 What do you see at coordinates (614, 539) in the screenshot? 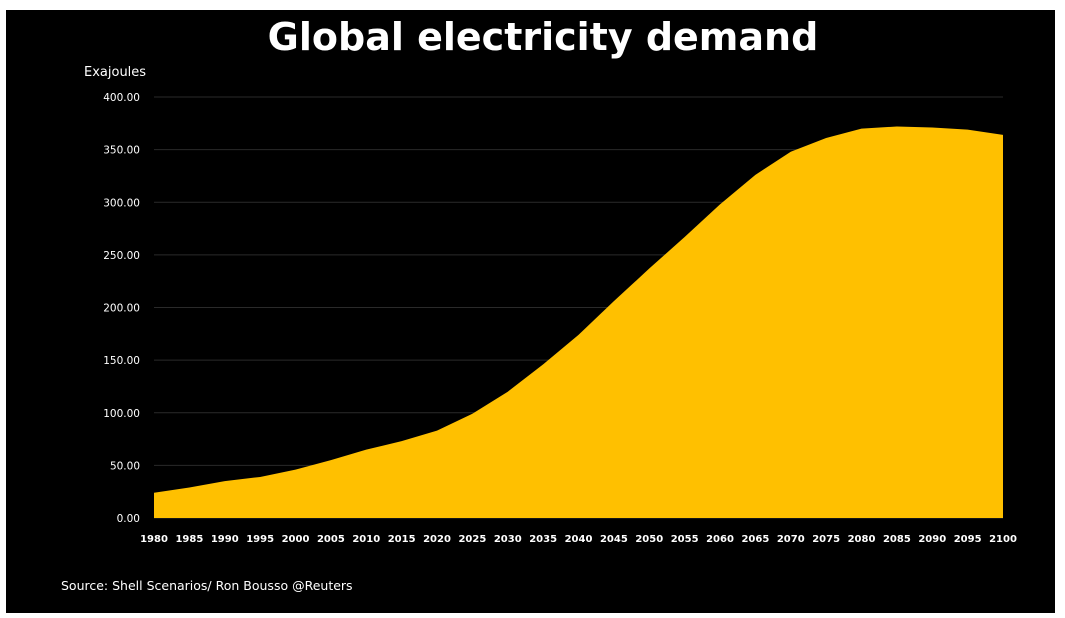
I see `x-tick-label: 2045` at bounding box center [614, 539].